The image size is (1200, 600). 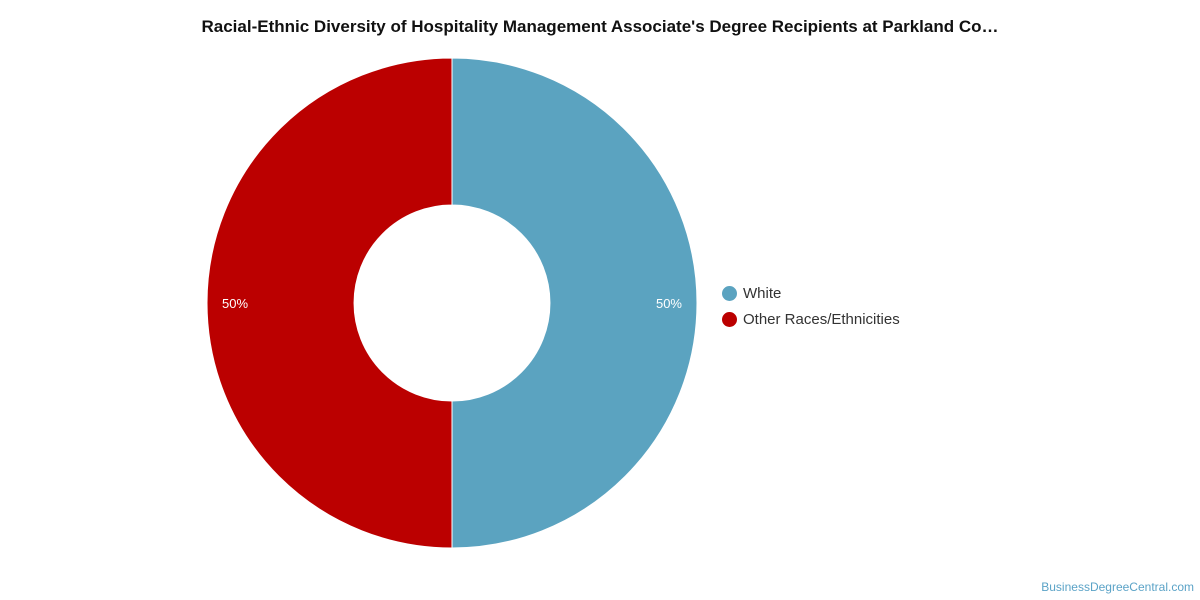 I want to click on watermark-link: BusinessDegreeCentral.com, so click(x=1117, y=587).